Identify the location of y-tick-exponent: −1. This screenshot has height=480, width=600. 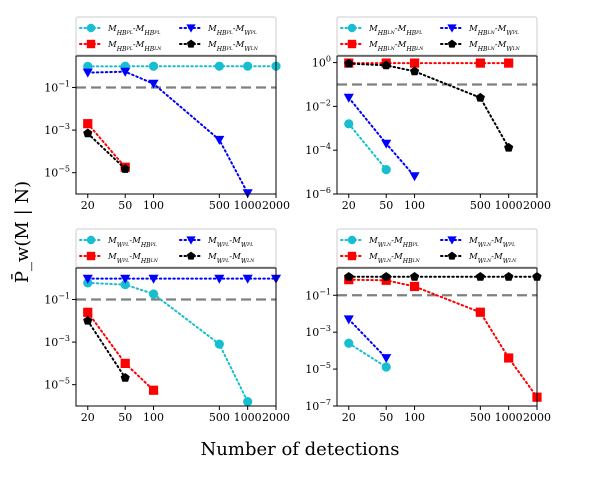
(325, 291).